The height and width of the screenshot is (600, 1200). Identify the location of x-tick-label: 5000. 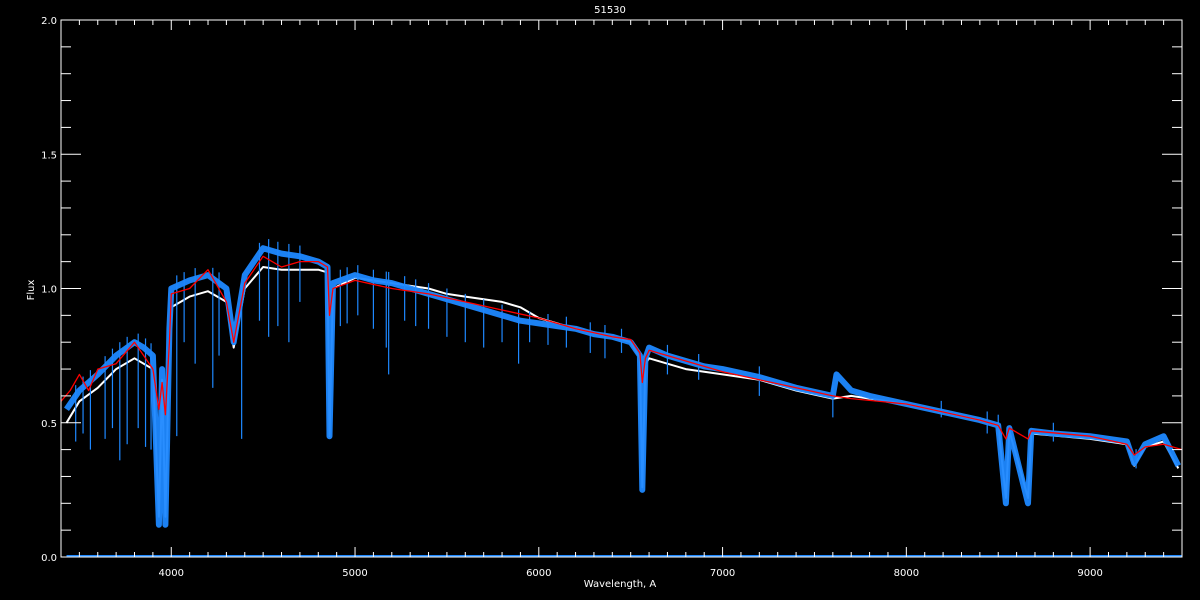
(354, 573).